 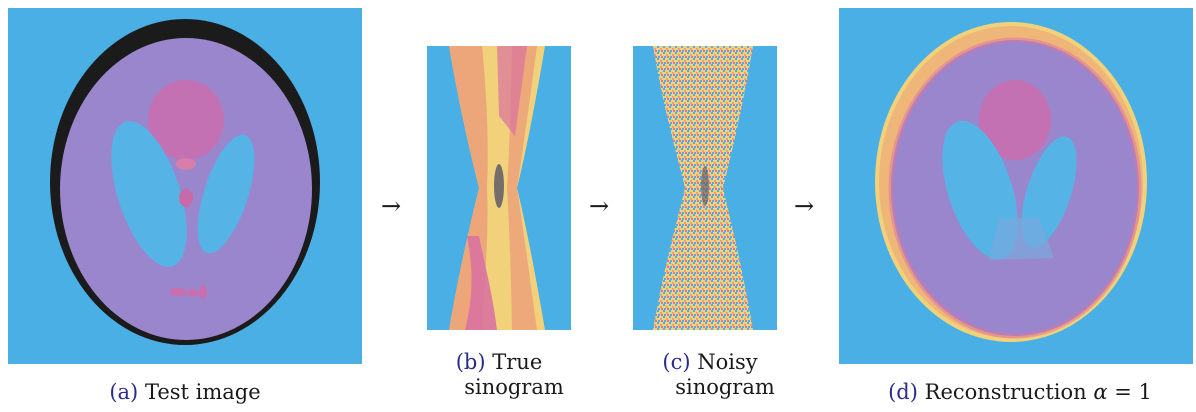 I want to click on panel-b-true-sinogram, so click(x=499, y=188).